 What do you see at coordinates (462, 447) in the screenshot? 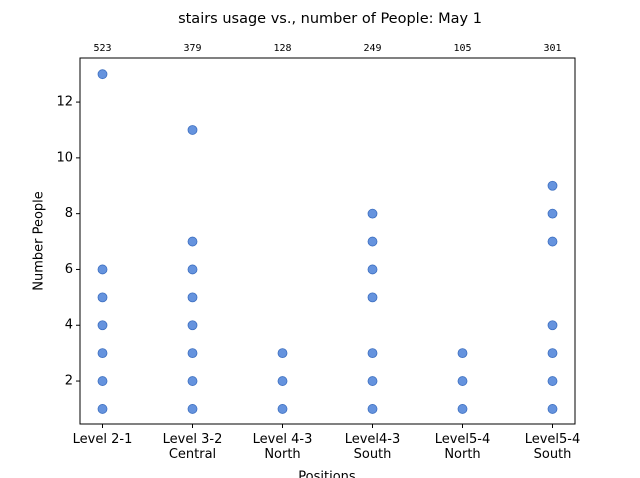
I see `x-tick-label: Level5-4 North` at bounding box center [462, 447].